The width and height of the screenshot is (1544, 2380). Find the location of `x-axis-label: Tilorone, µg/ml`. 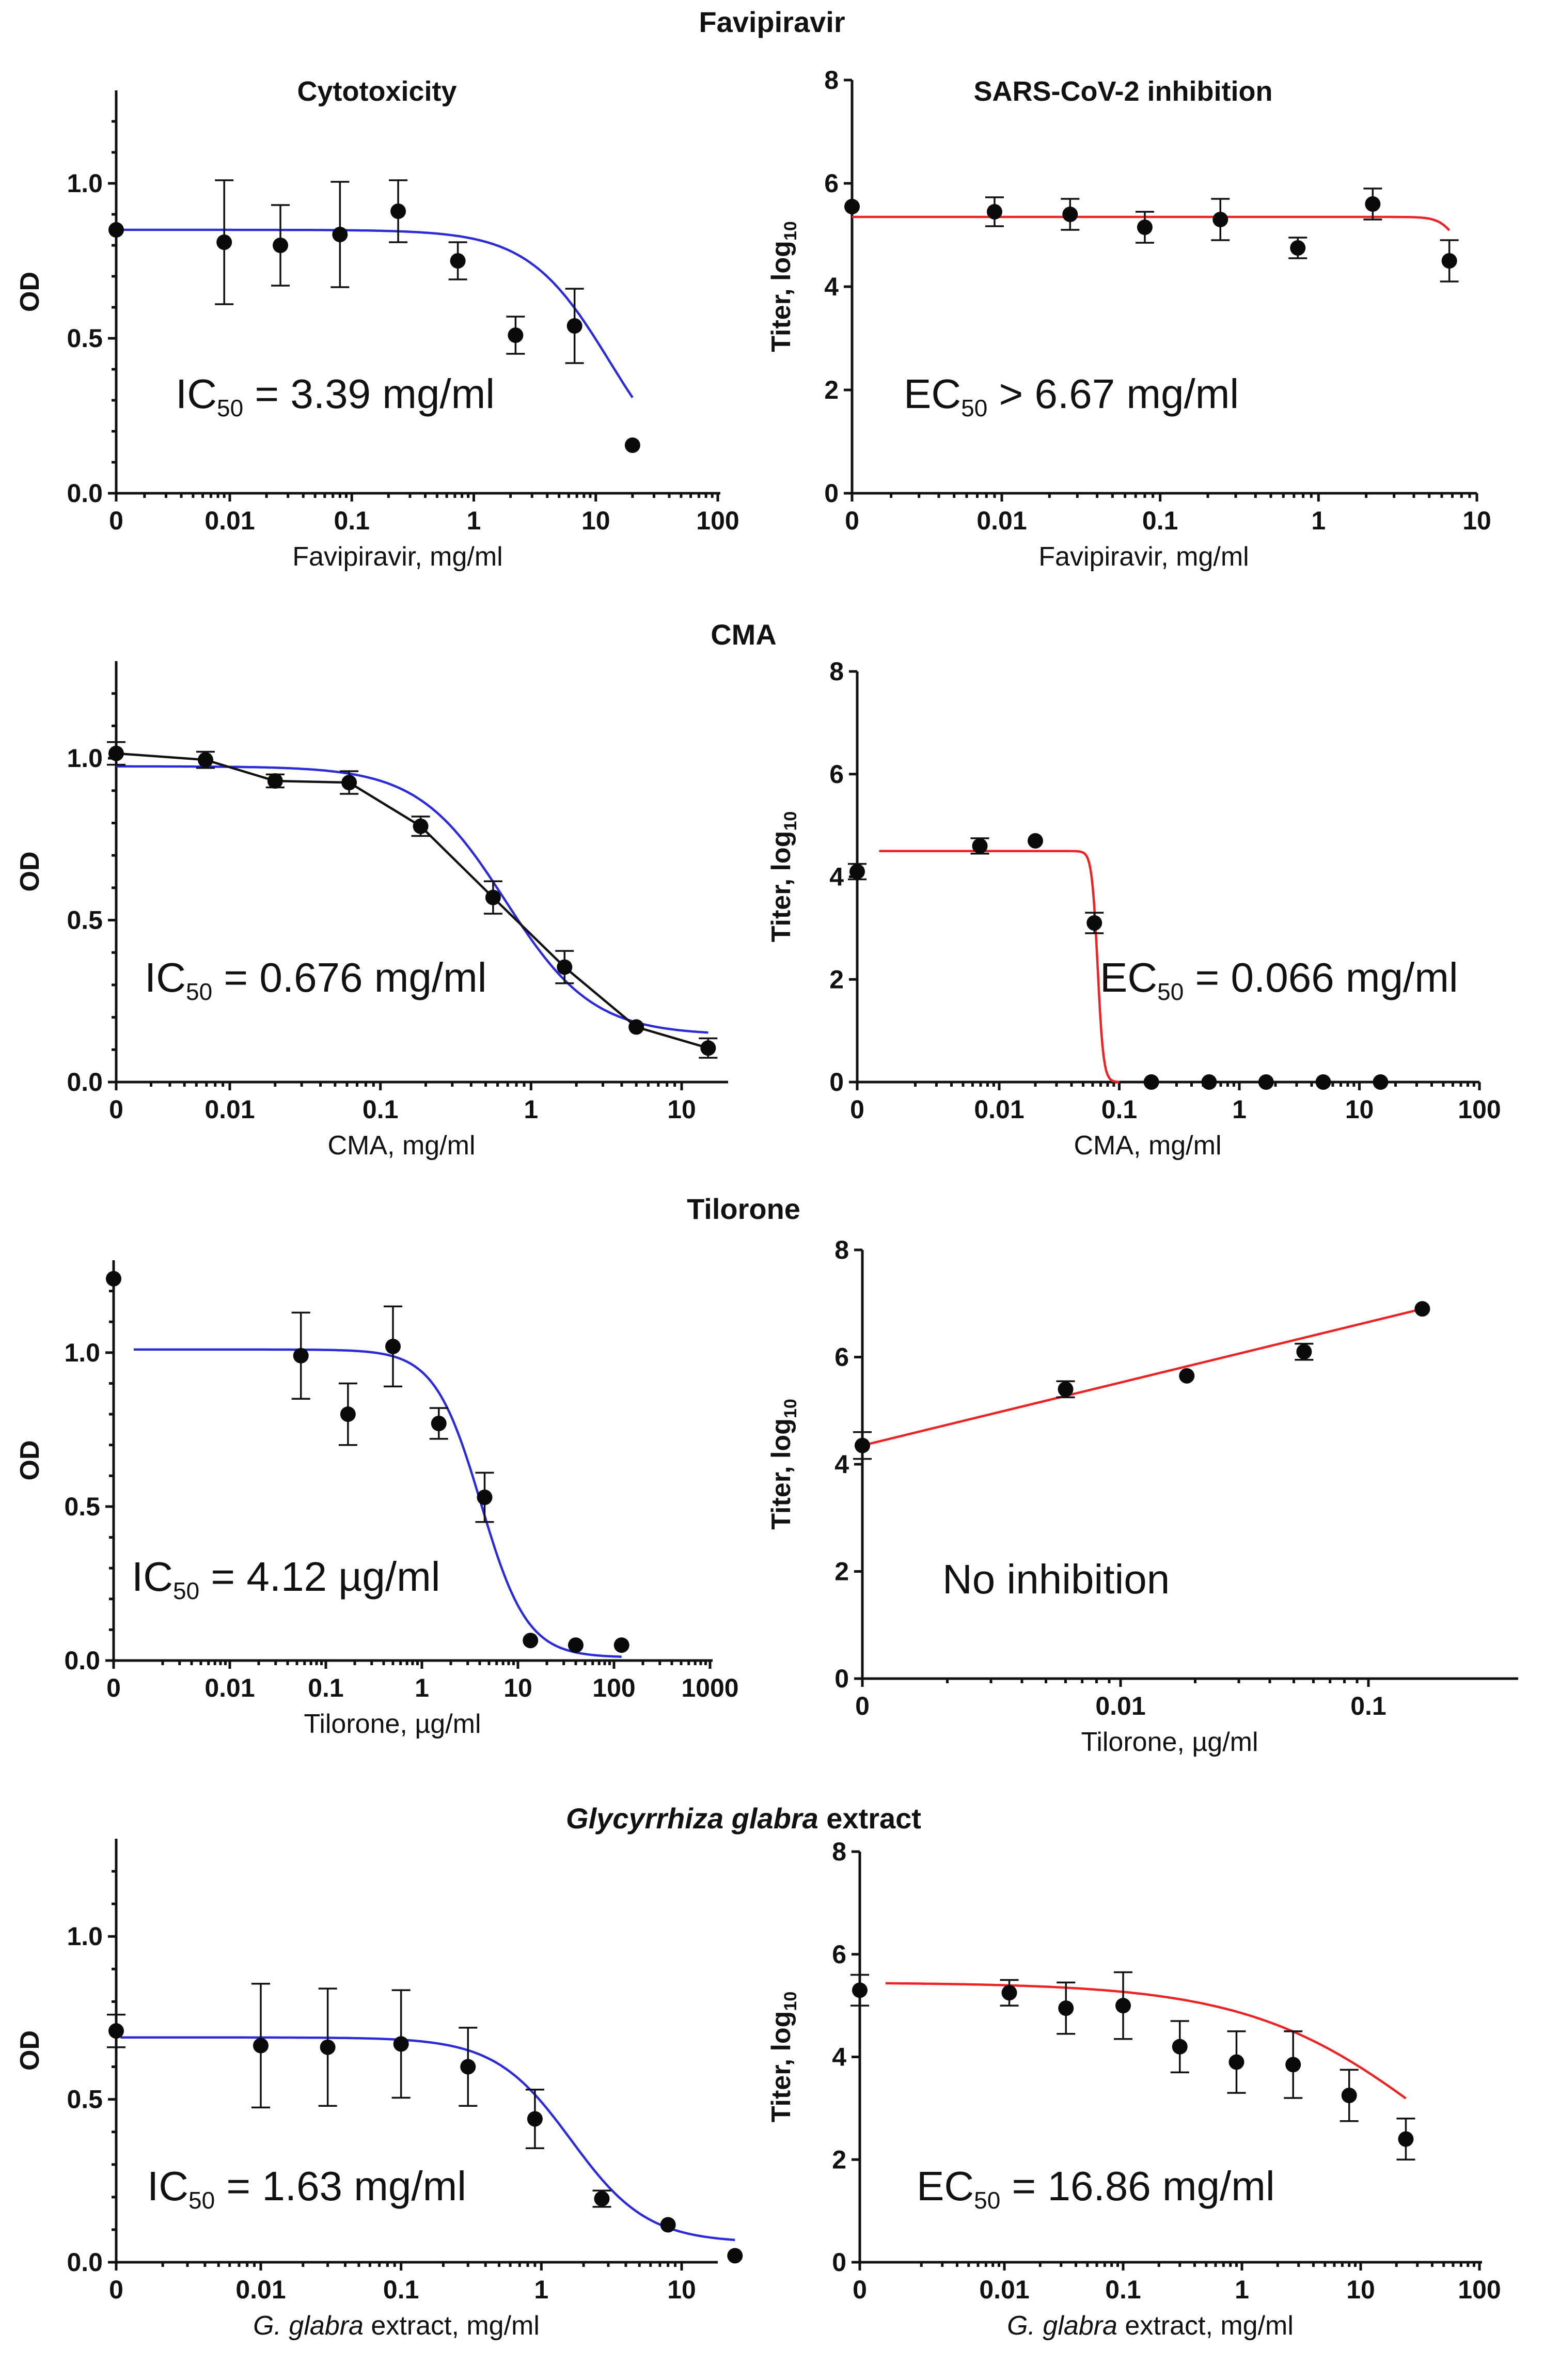

x-axis-label: Tilorone, µg/ml is located at coordinates (1169, 1742).